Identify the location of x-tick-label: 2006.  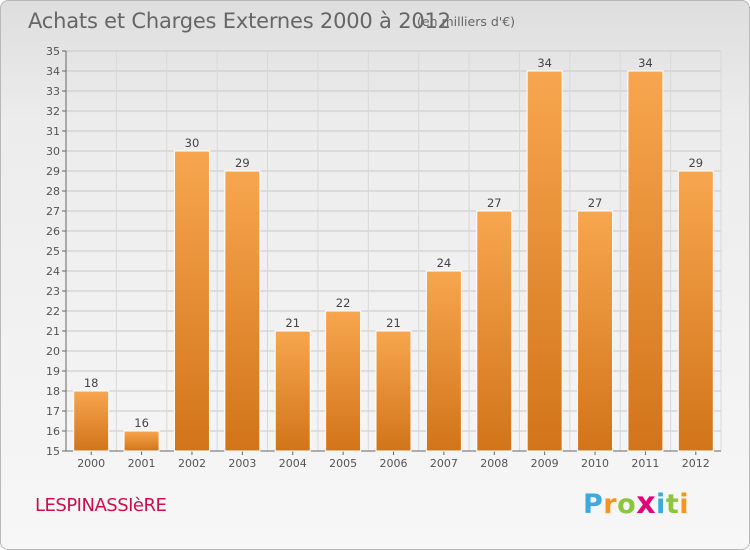
(394, 463).